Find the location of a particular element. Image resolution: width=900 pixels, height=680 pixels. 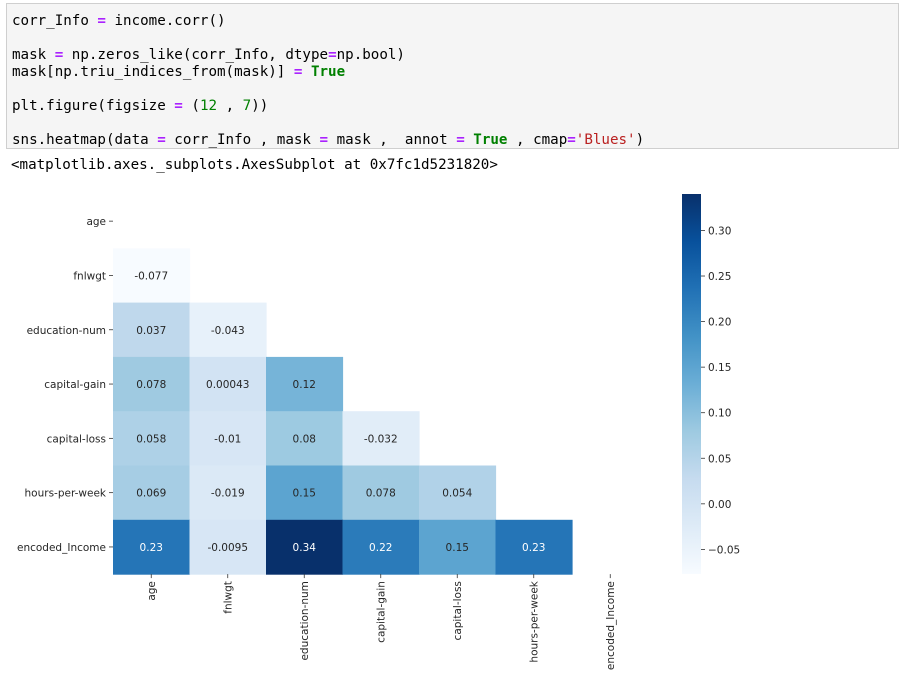

cell-annotation: -0.019 is located at coordinates (228, 494).